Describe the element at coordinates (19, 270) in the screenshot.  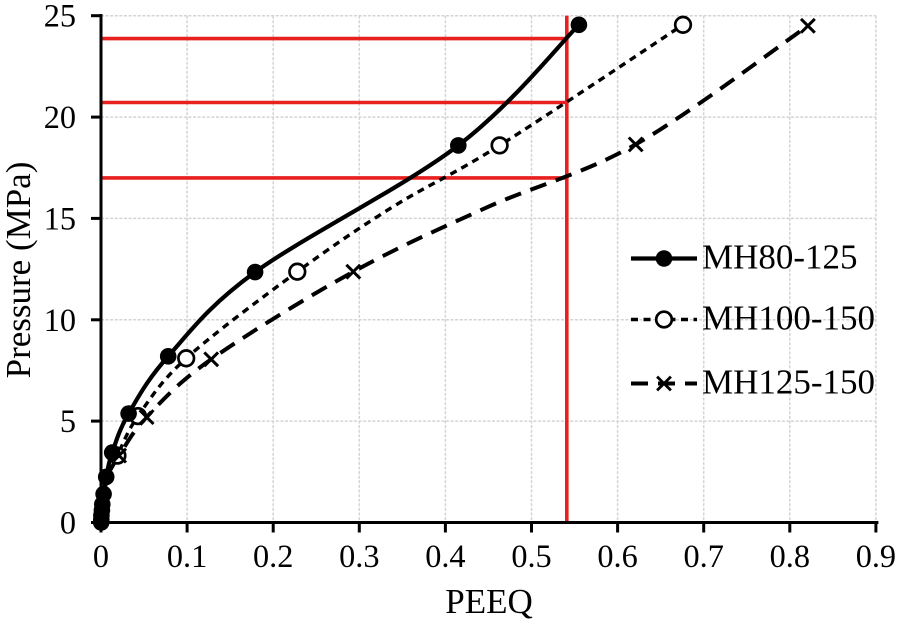
I see `svg-text: Pressure (MPa)` at that location.